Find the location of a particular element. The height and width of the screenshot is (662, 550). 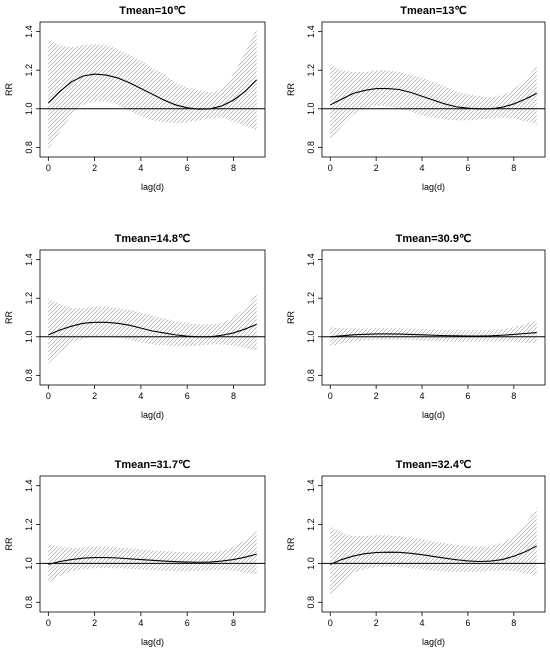

chart-panel-2: 0 2 4 6 8 0.8 1.0 1.2 1.4 Tmean=13℃ lag(d) RR is located at coordinates (416, 98).